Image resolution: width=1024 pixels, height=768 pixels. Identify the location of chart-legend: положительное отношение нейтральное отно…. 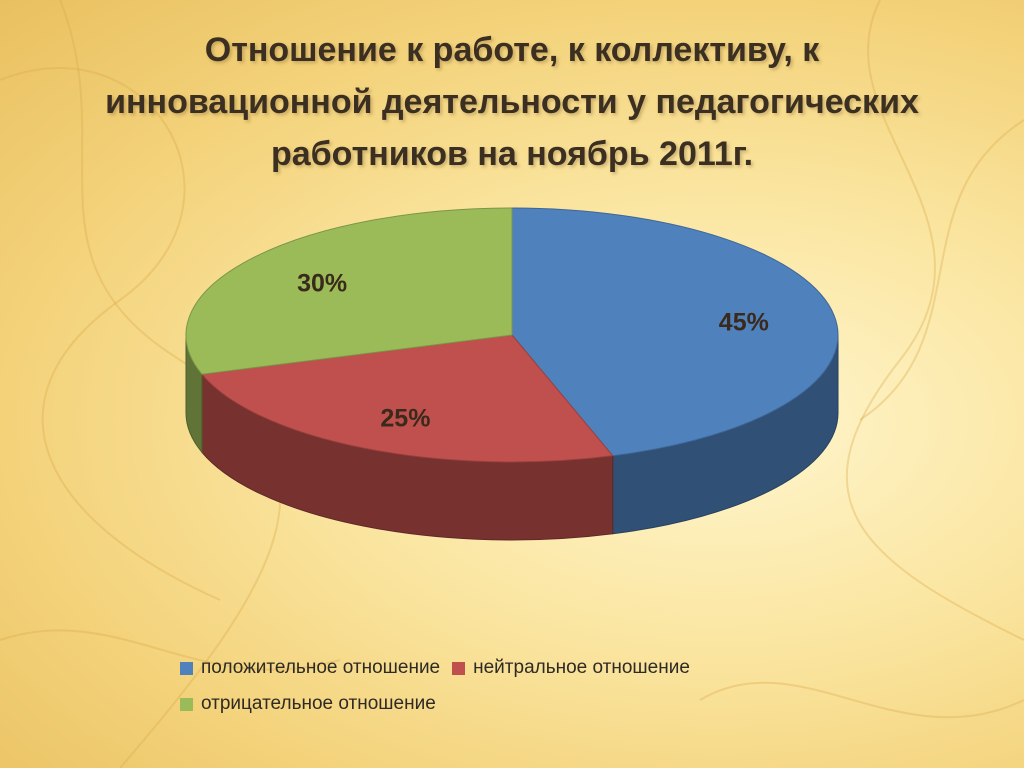
(520, 686).